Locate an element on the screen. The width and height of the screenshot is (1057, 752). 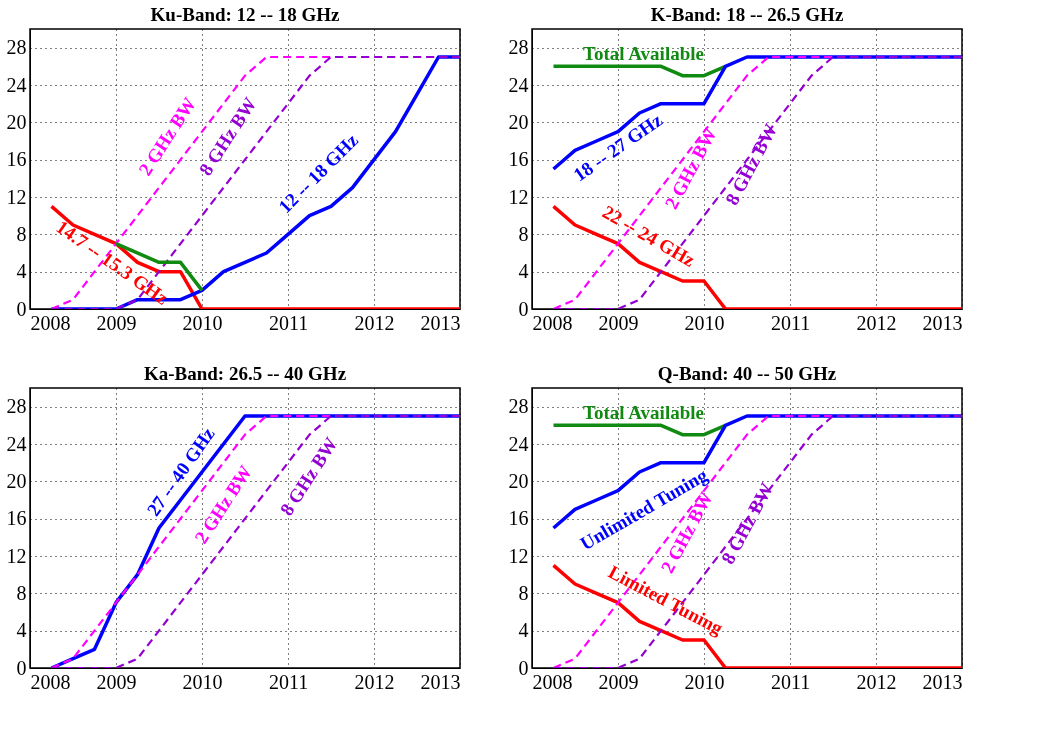
text: 18 -- 27 GHz is located at coordinates (618, 147).